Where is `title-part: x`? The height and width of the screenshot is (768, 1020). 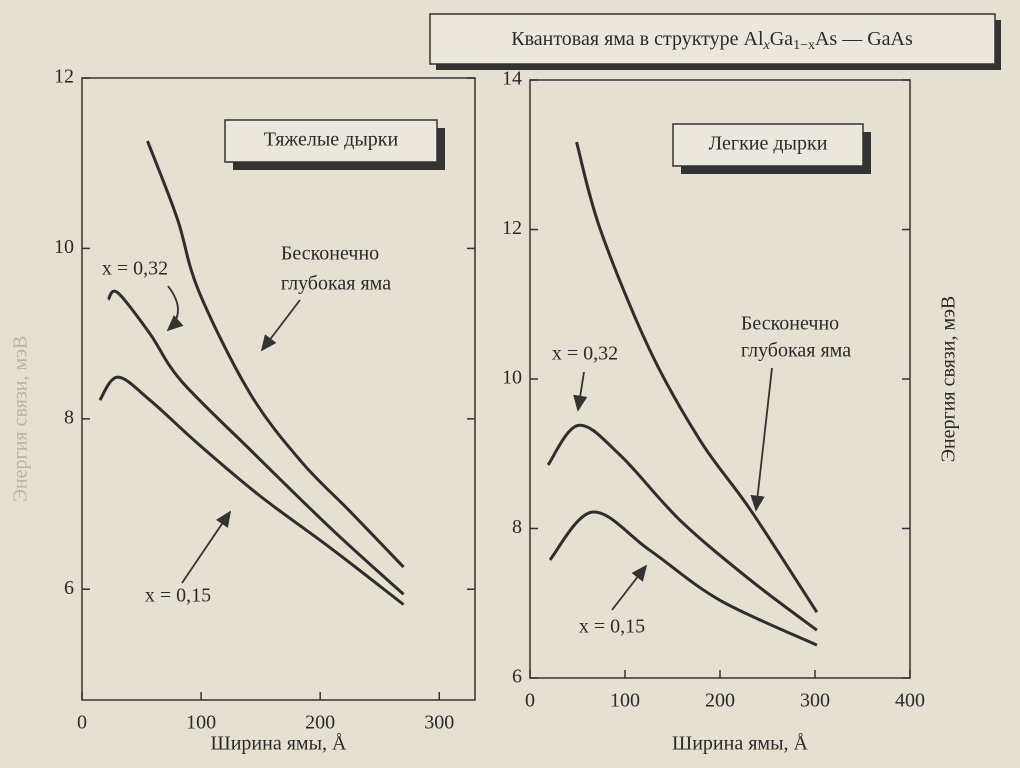
title-part: x is located at coordinates (767, 45).